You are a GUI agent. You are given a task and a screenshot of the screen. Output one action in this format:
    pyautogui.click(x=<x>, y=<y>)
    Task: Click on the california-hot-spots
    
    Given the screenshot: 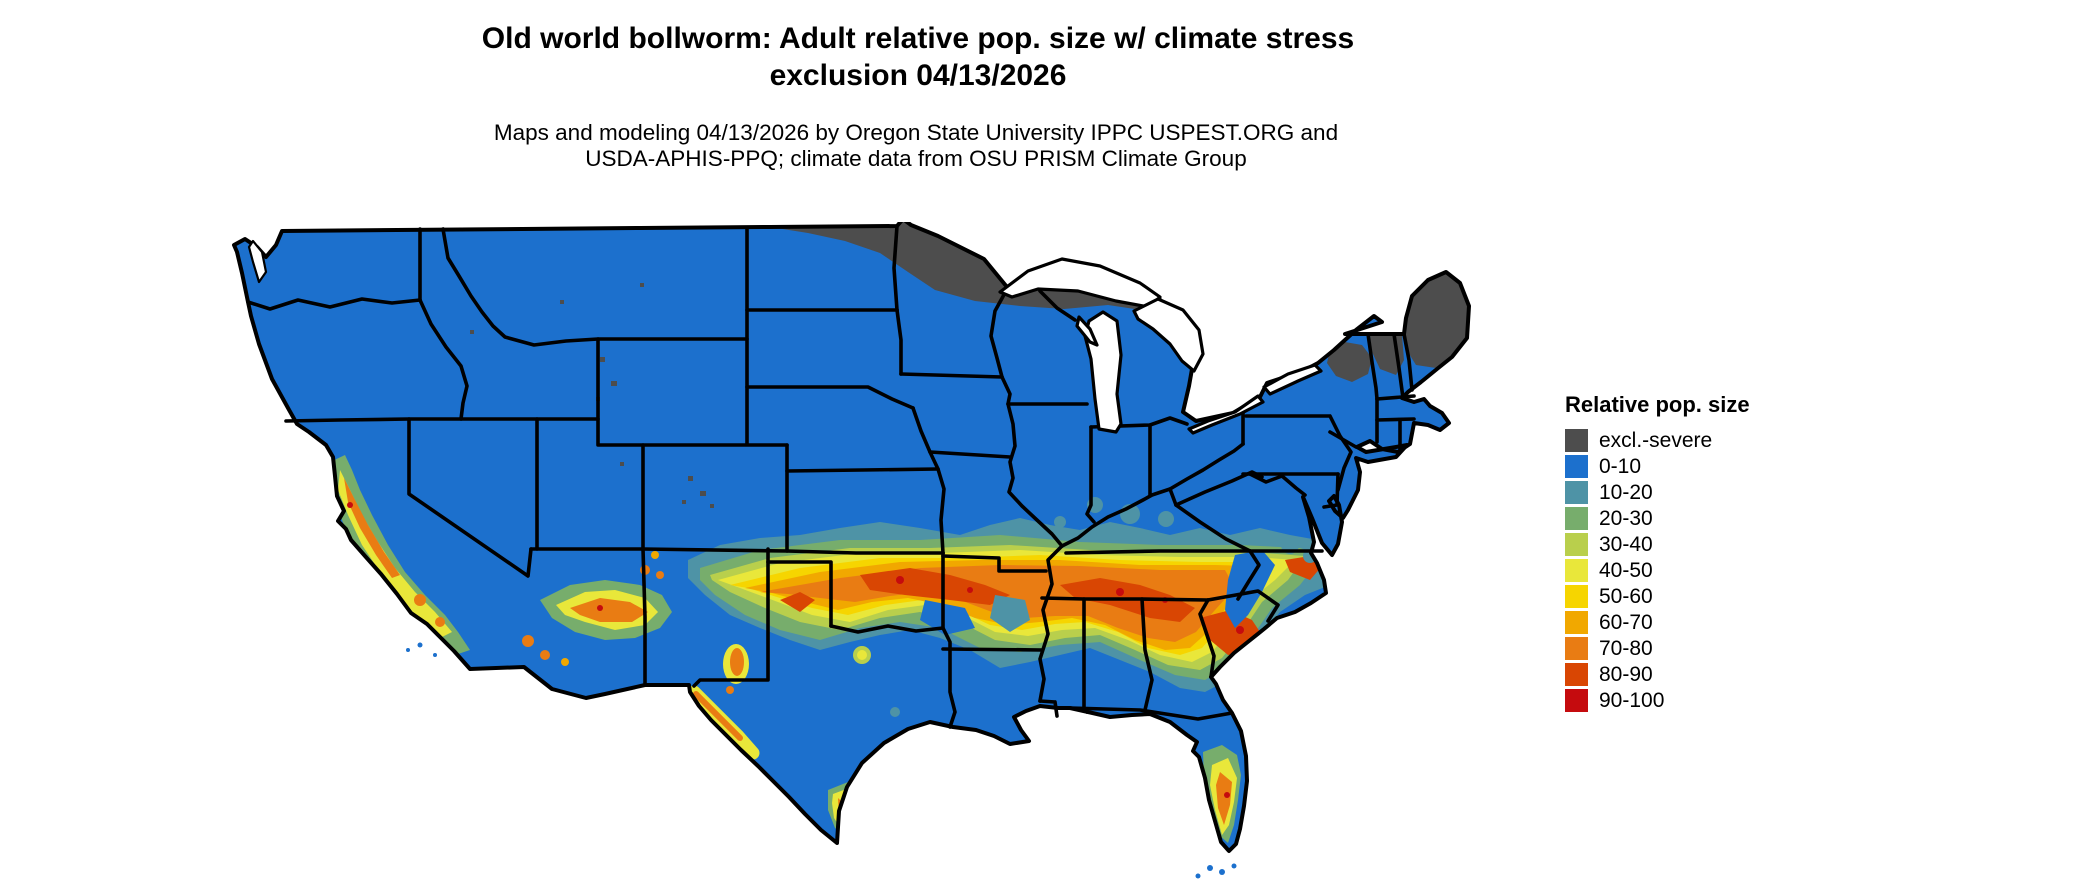 What is the action you would take?
    pyautogui.click(x=396, y=564)
    